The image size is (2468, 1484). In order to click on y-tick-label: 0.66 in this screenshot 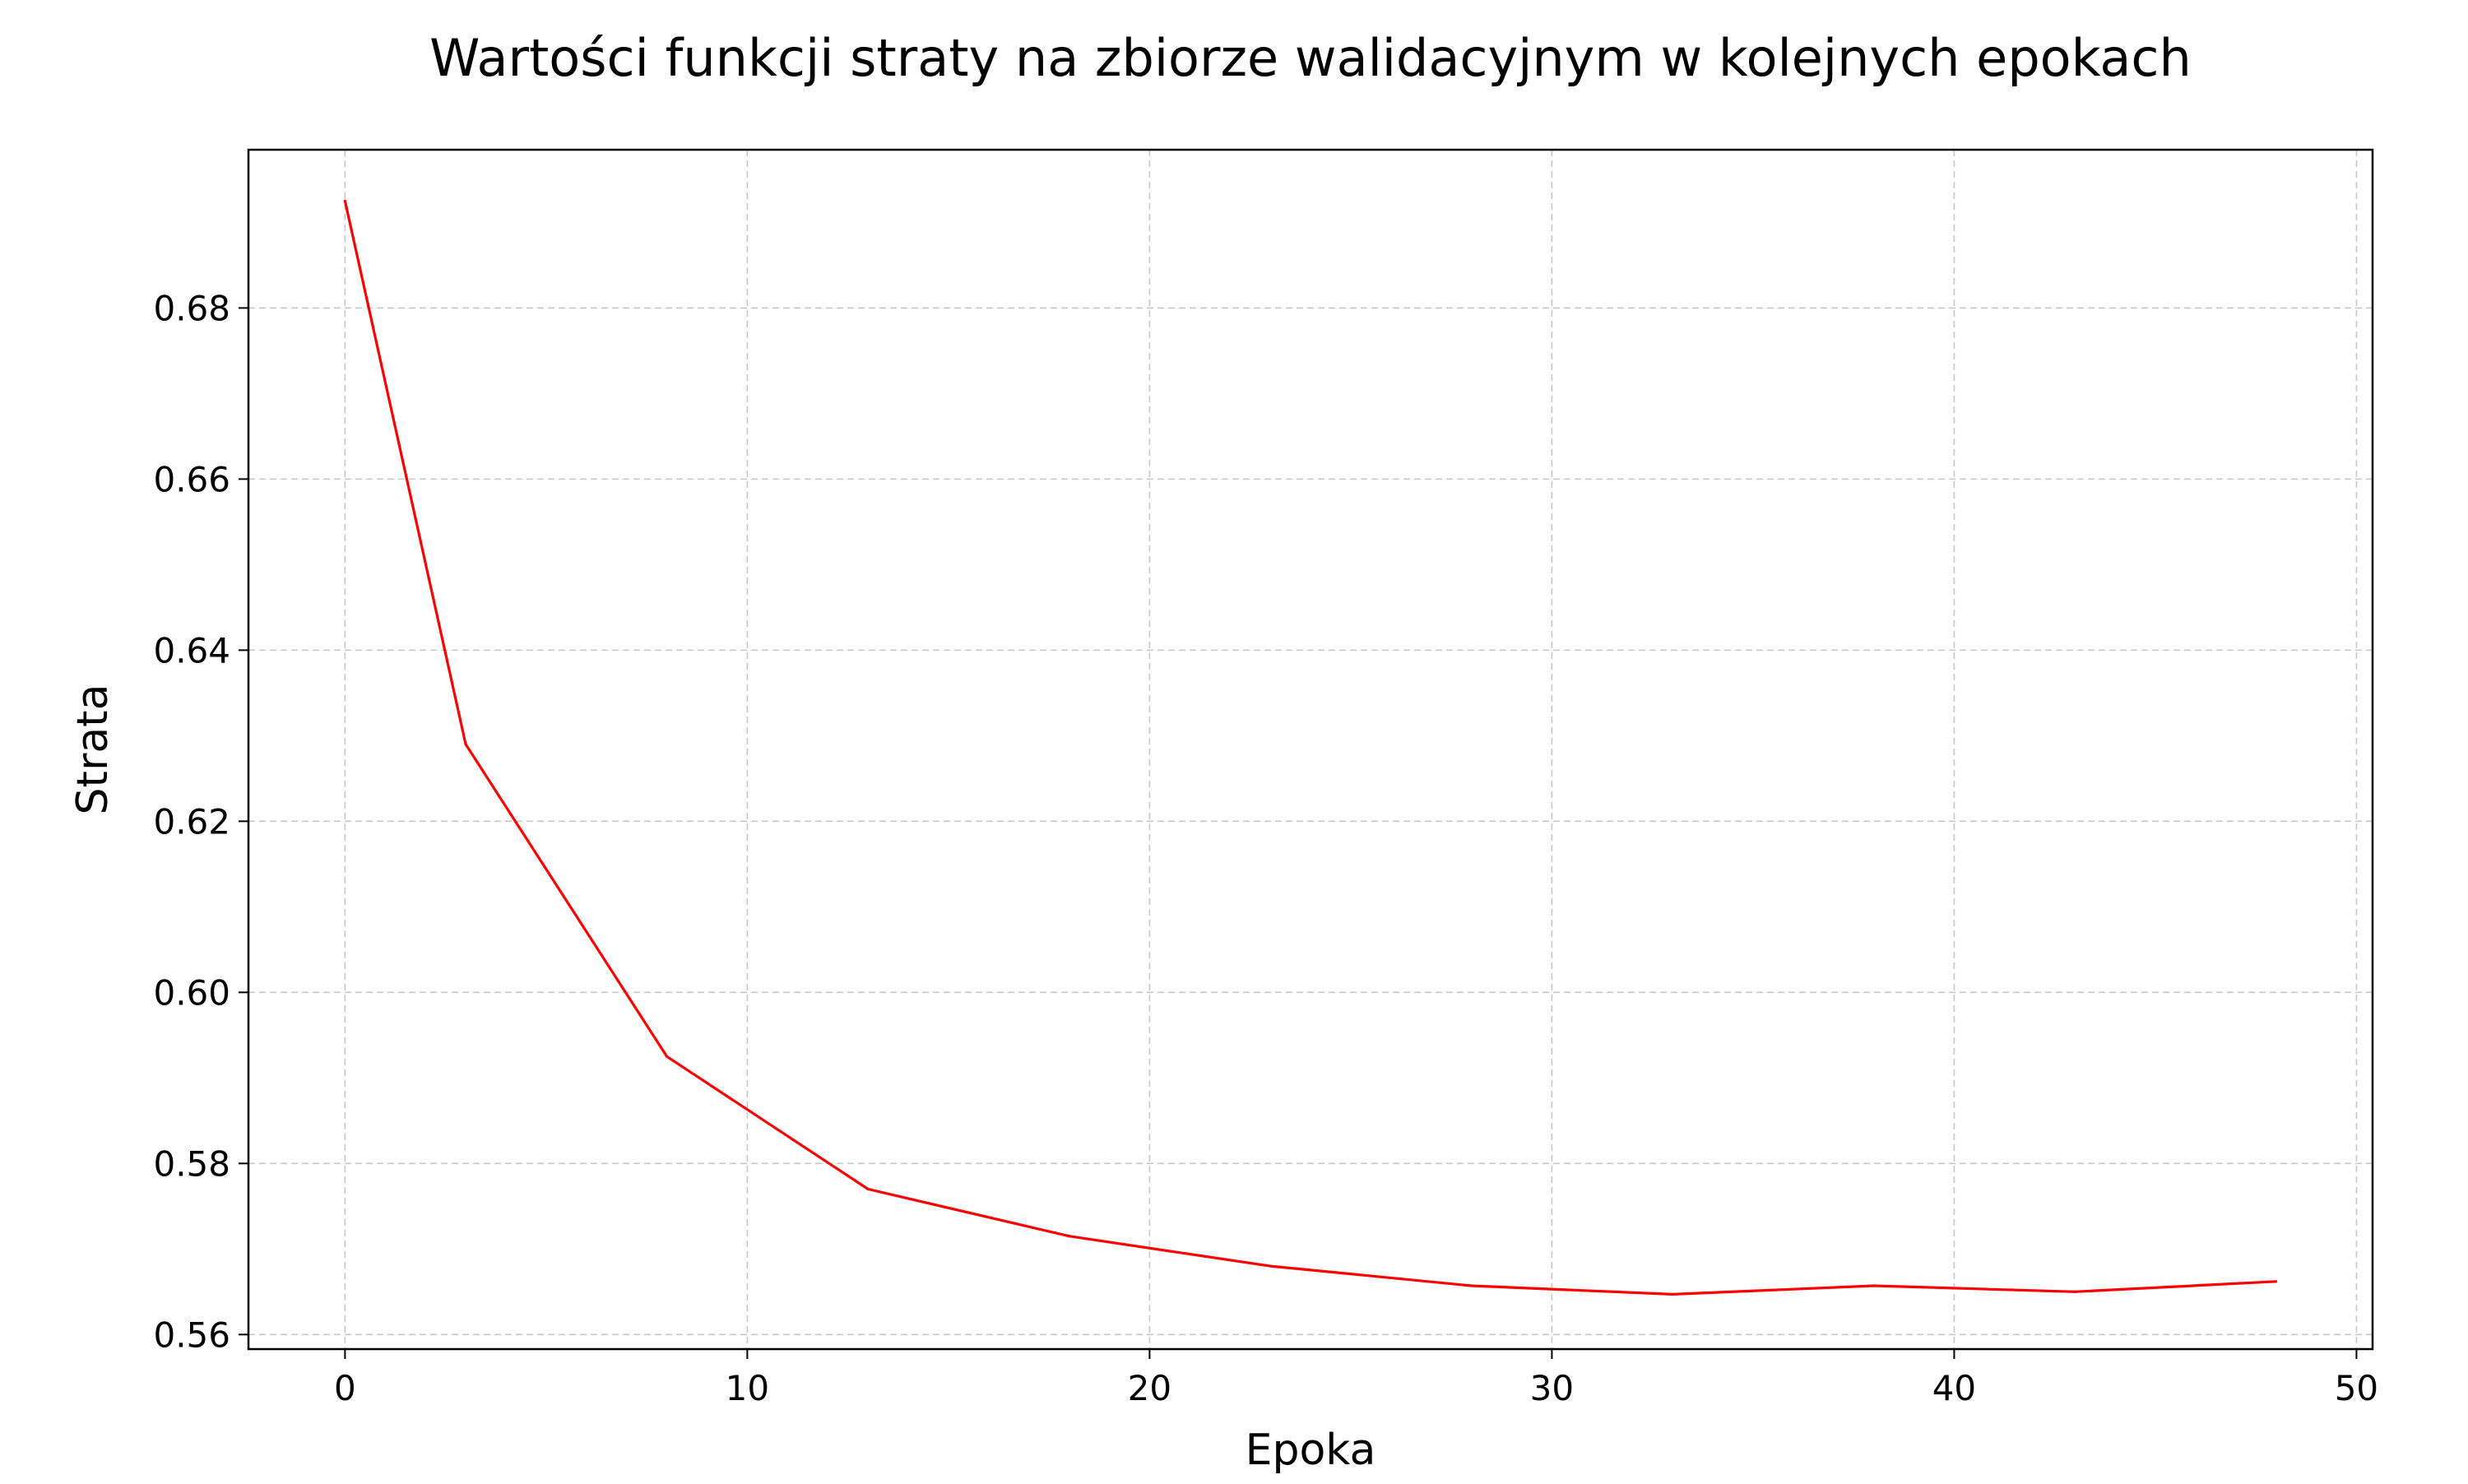, I will do `click(191, 479)`.